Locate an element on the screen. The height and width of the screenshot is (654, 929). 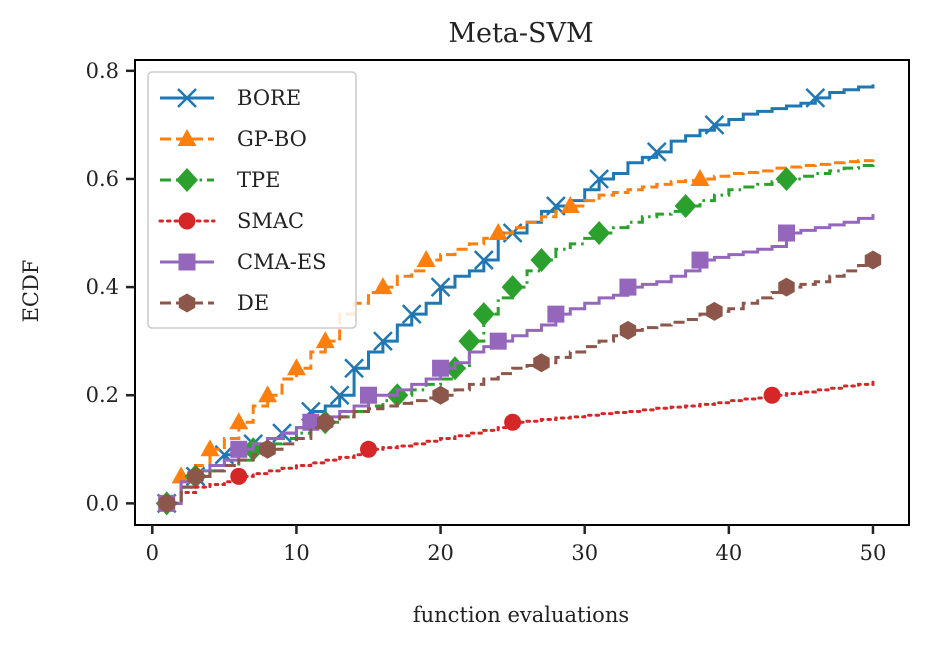
legend-label: SMAC is located at coordinates (270, 221).